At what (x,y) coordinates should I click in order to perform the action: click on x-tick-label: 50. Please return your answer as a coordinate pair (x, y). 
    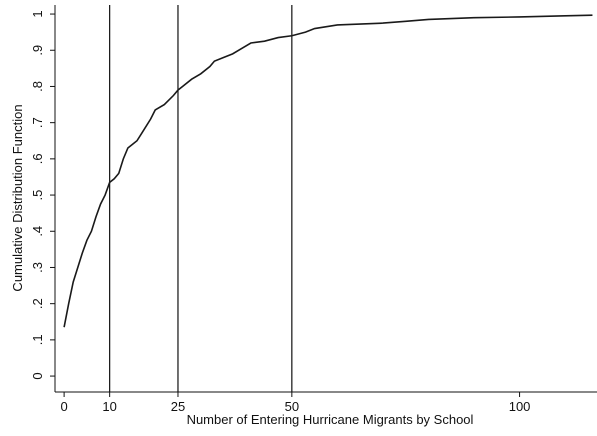
    Looking at the image, I should click on (292, 406).